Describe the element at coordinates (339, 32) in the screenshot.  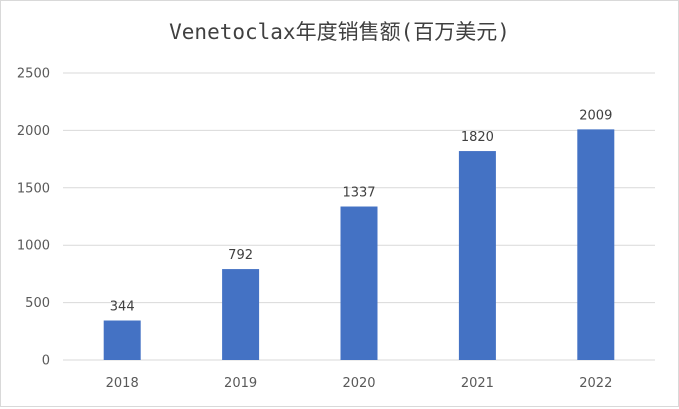
I see `chart-title: Venetoclax年度销售额(百万美元)` at that location.